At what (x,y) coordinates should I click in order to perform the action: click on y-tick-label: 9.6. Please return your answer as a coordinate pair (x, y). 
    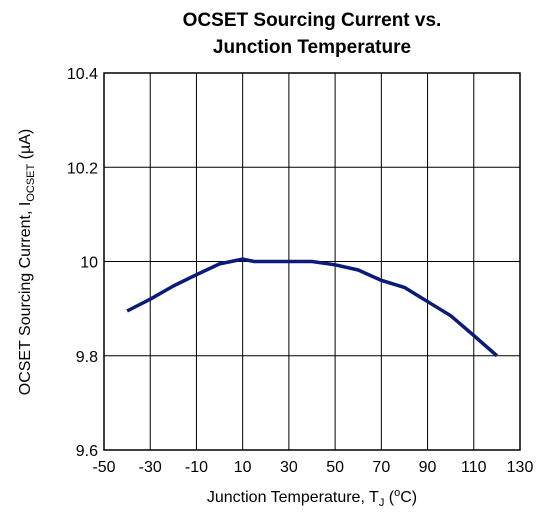
    Looking at the image, I should click on (87, 451).